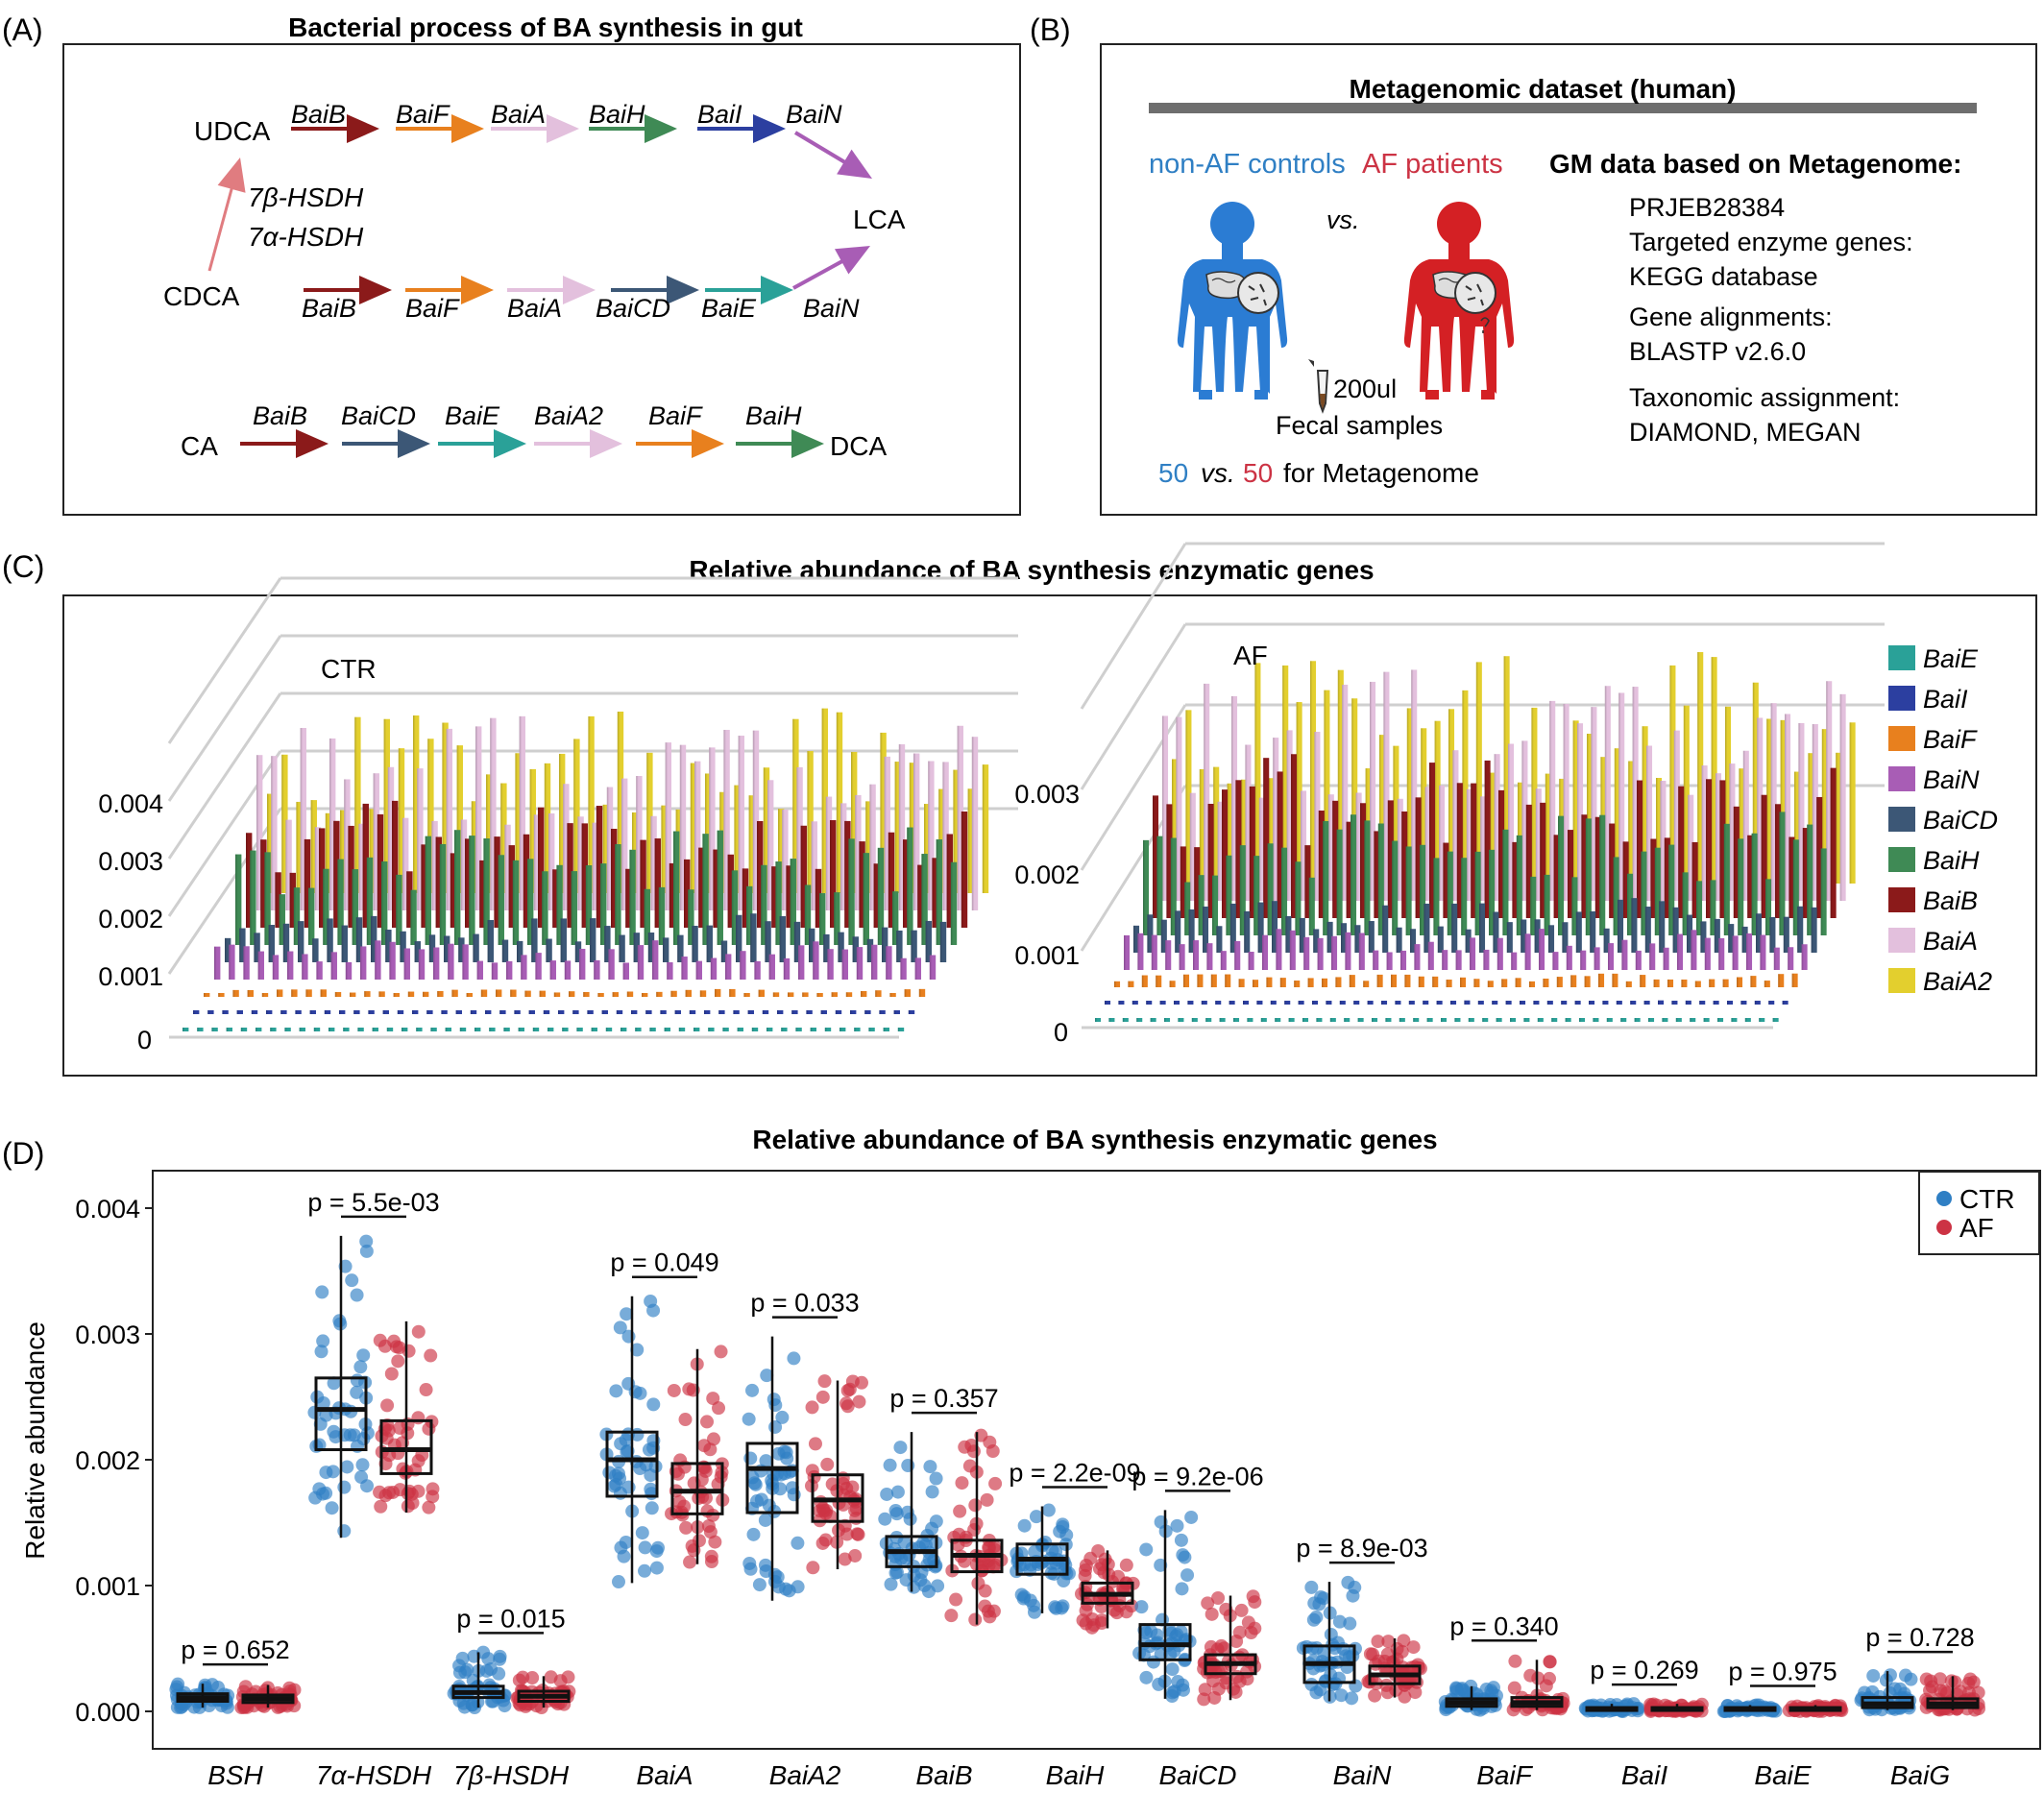 The width and height of the screenshot is (2044, 1793). Describe the element at coordinates (1047, 794) in the screenshot. I see `plot-3d-af-tick-0.003: 0.003` at that location.